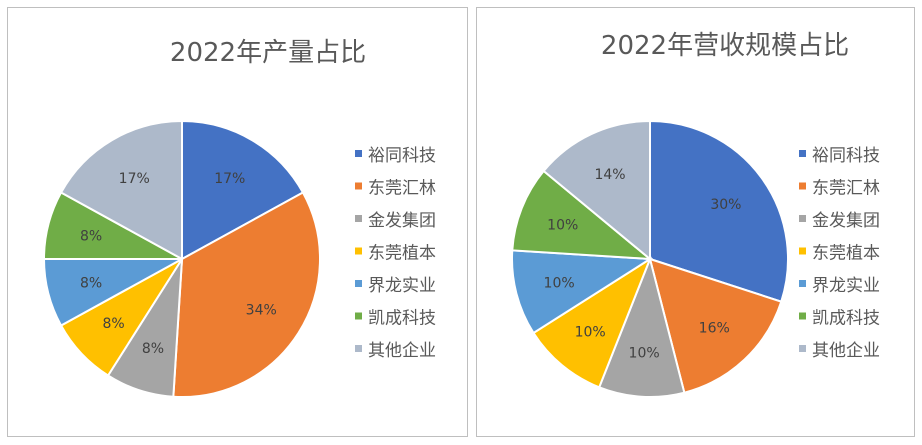  What do you see at coordinates (590, 332) in the screenshot?
I see `data-label-4: 10%` at bounding box center [590, 332].